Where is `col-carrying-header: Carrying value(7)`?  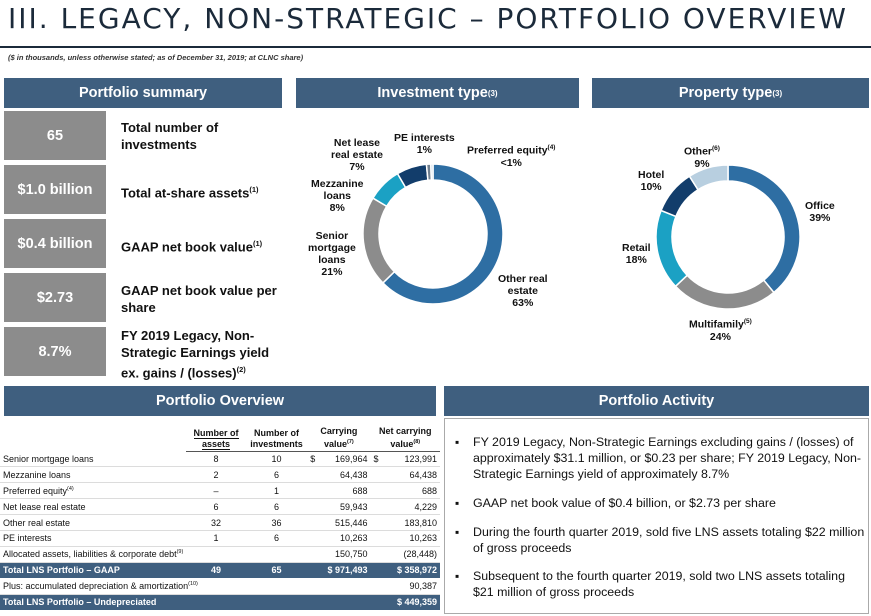
col-carrying-header: Carrying value(7) is located at coordinates (339, 435).